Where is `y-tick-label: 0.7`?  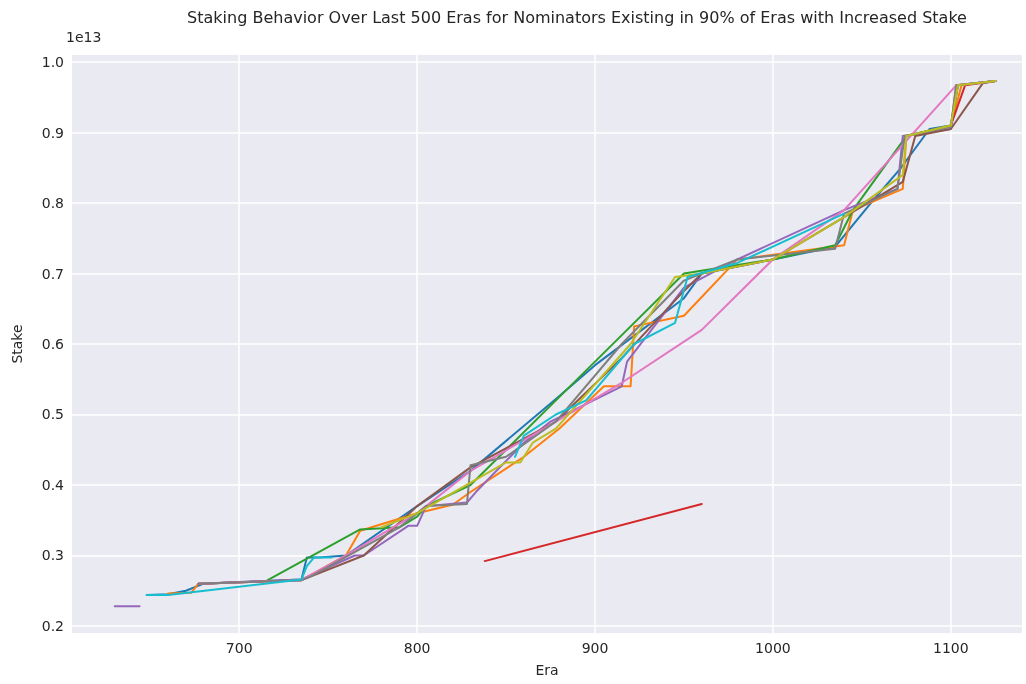 y-tick-label: 0.7 is located at coordinates (52, 273).